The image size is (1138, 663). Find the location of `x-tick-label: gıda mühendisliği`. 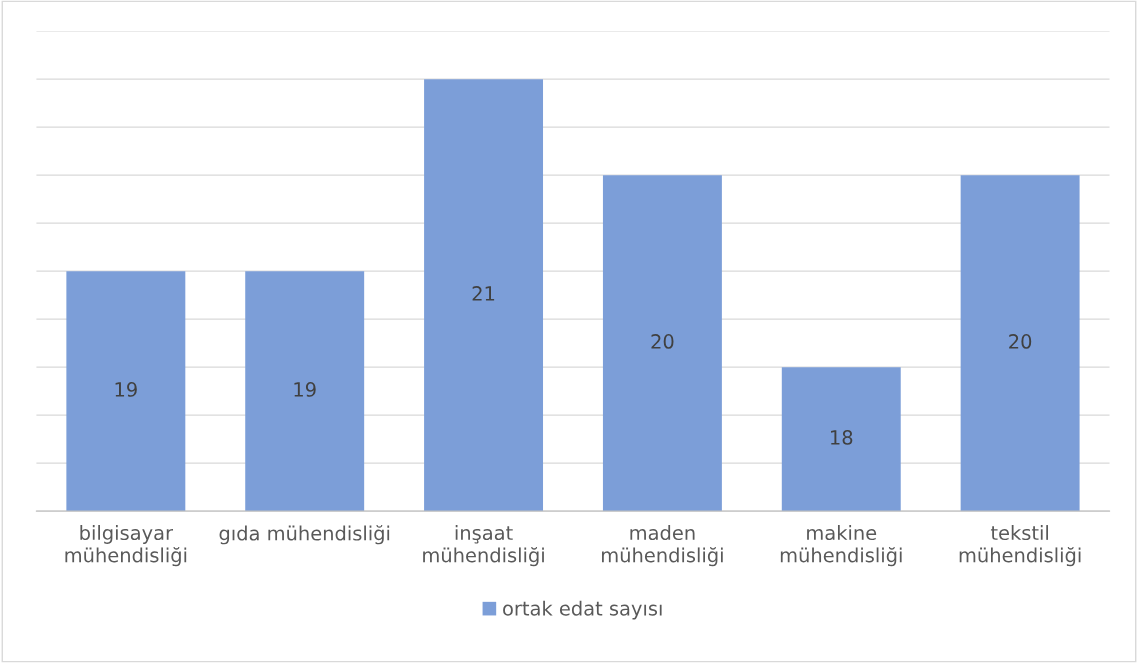

x-tick-label: gıda mühendisliği is located at coordinates (304, 535).